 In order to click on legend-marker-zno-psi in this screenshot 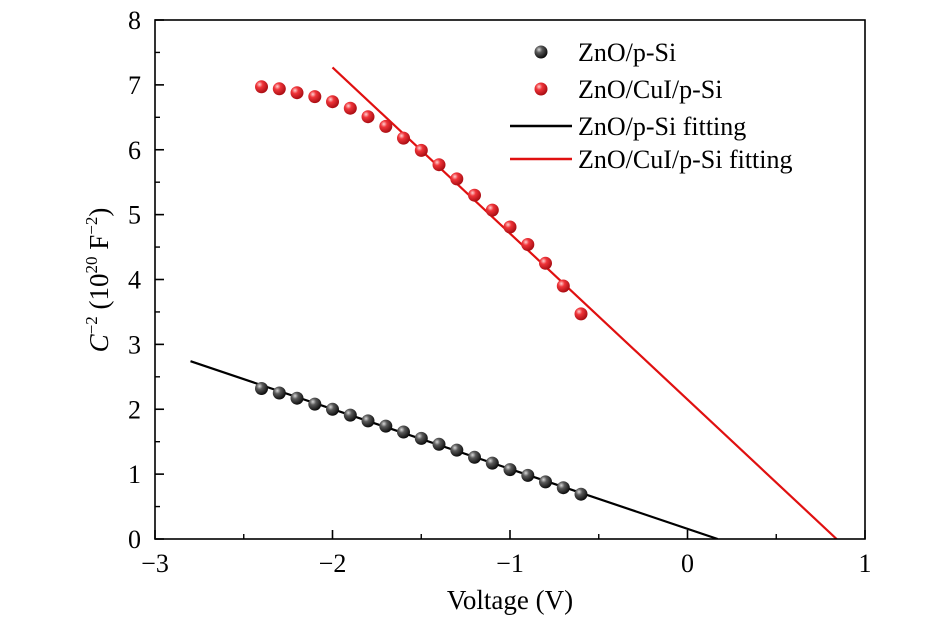, I will do `click(541, 52)`.